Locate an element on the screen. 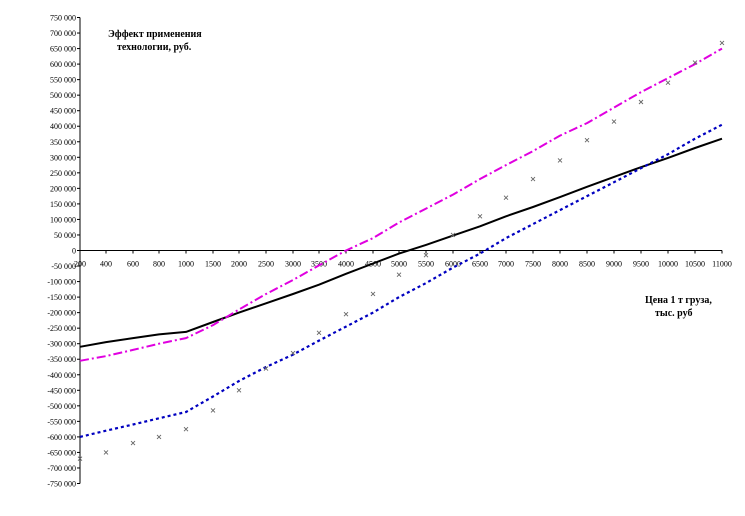 This screenshot has width=745, height=516. x-axis-title-line-2: тыс. руб is located at coordinates (673, 313).